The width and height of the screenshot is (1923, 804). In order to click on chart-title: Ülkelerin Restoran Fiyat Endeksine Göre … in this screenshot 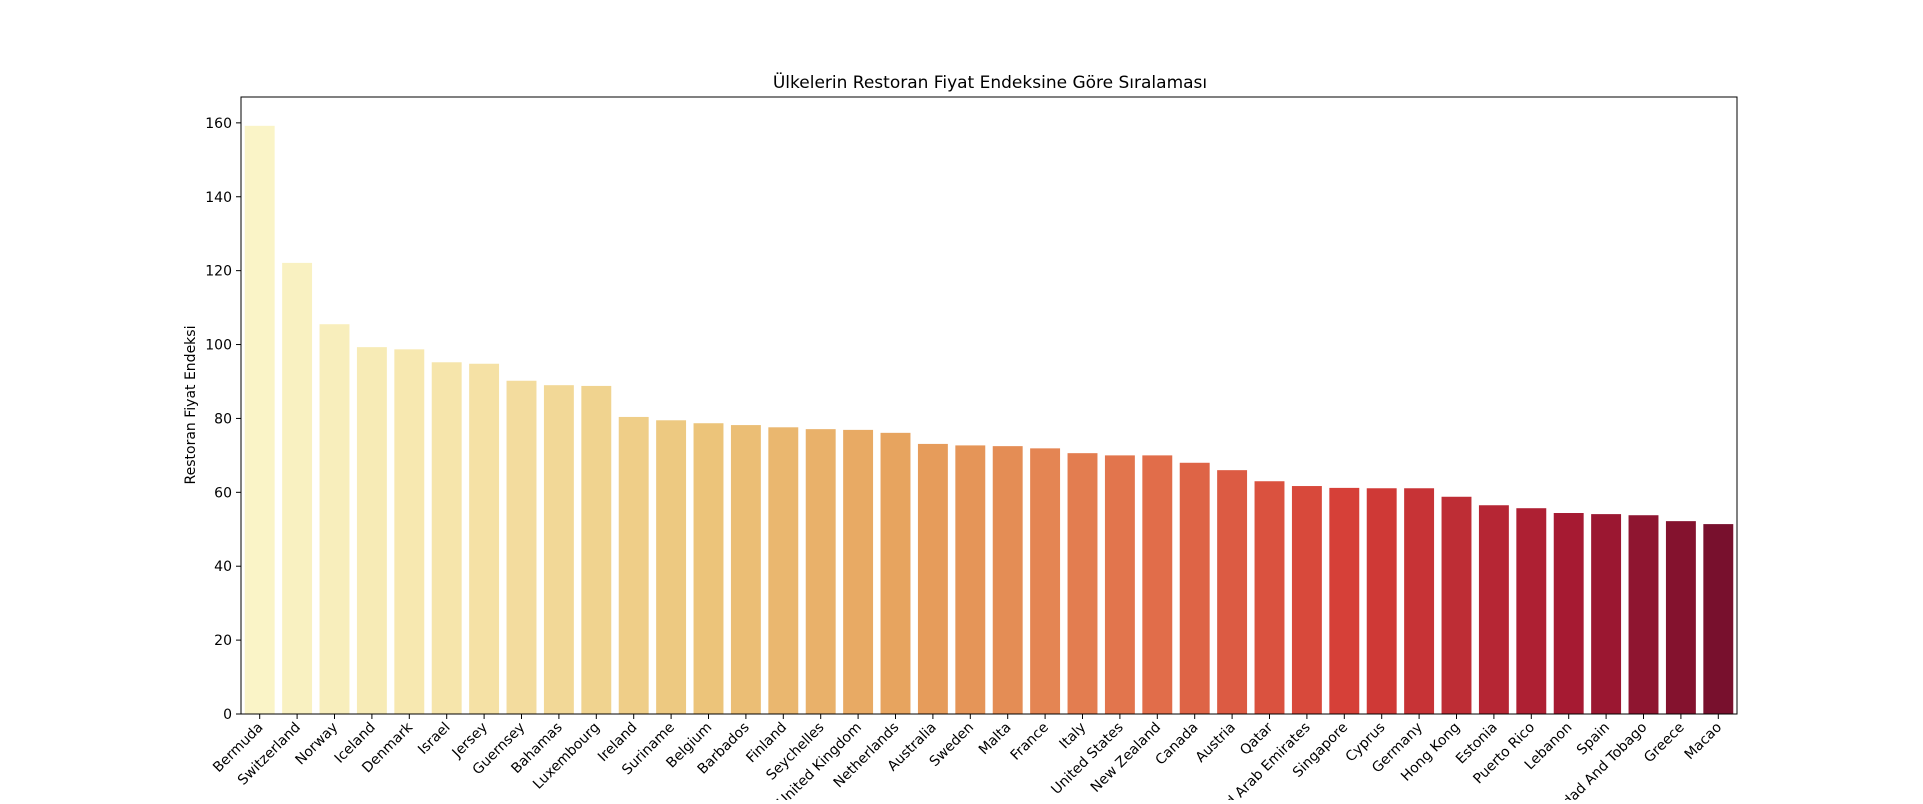, I will do `click(990, 82)`.